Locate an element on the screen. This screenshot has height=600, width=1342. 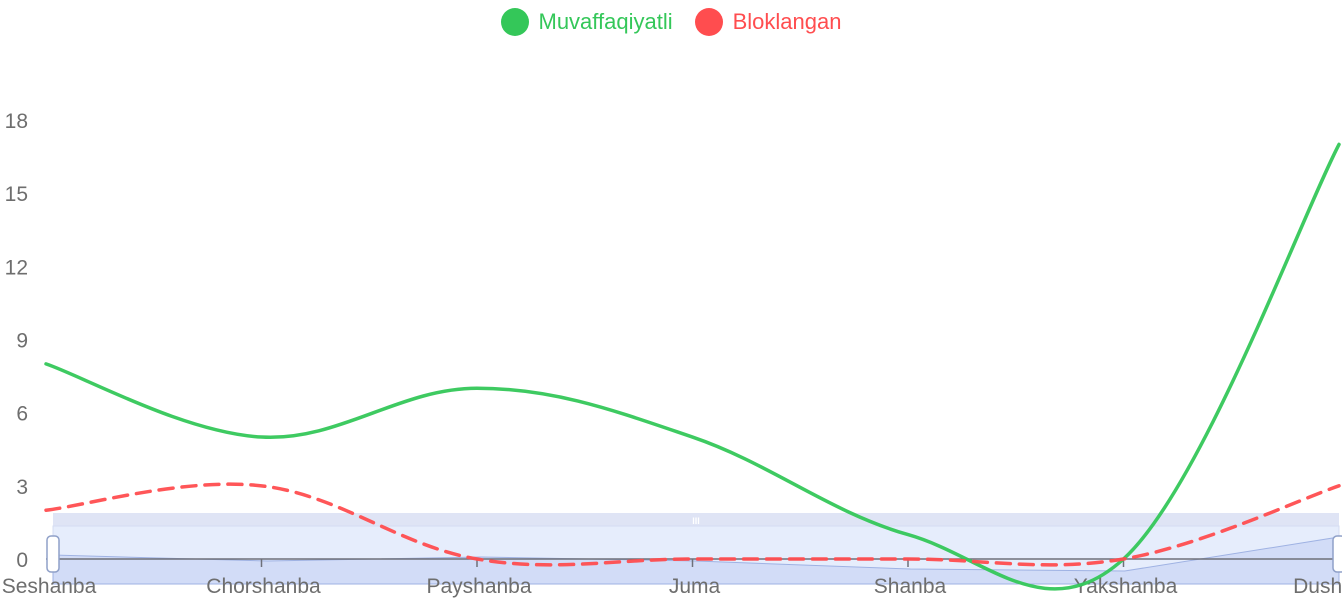
y-tick-label: 3 is located at coordinates (22, 487).